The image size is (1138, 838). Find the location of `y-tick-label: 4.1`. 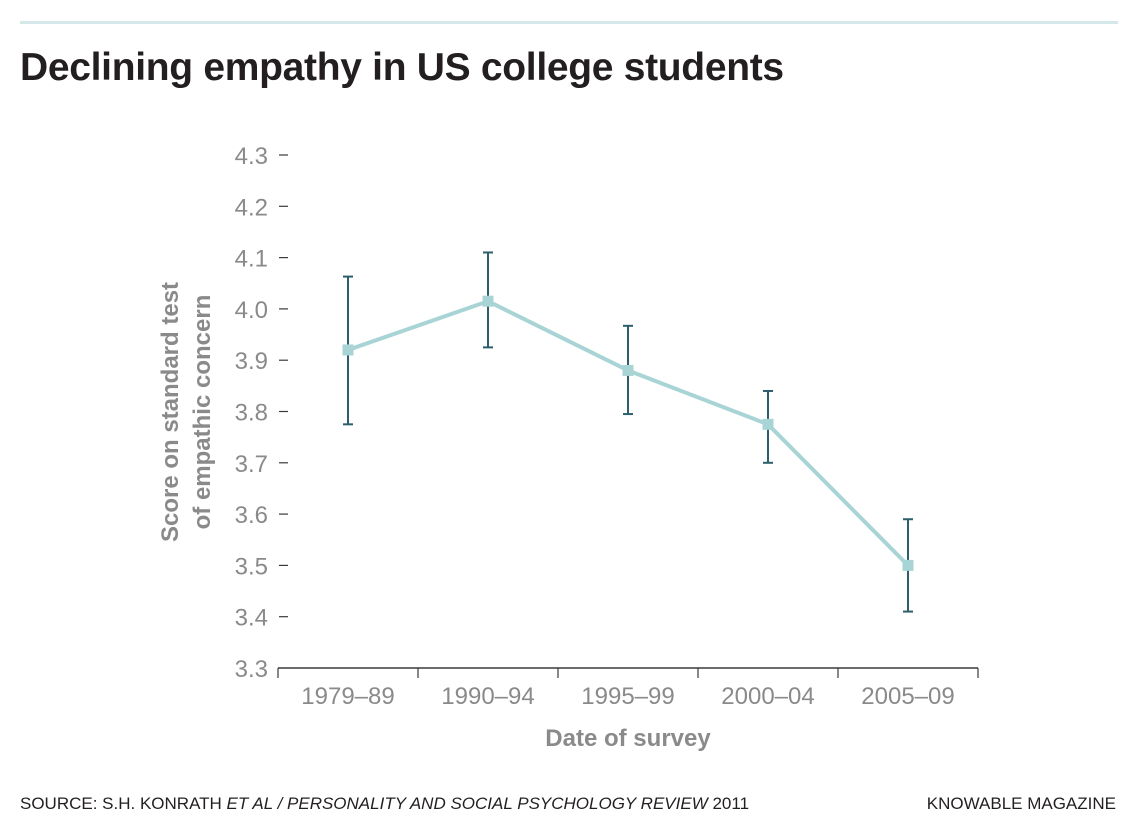

y-tick-label: 4.1 is located at coordinates (251, 259).